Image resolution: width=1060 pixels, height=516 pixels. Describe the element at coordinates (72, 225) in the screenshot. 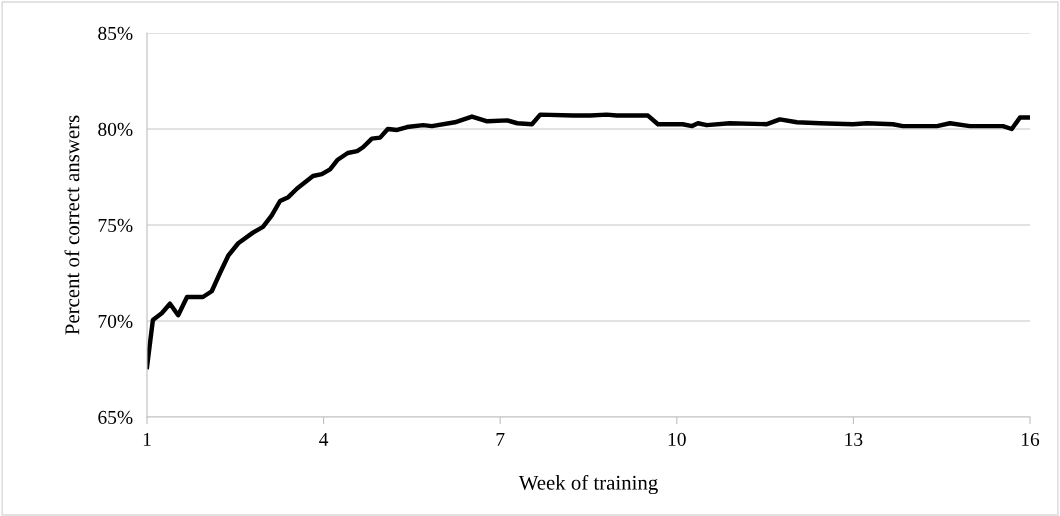

I see `y-axis-title: Percent of correct answers` at that location.